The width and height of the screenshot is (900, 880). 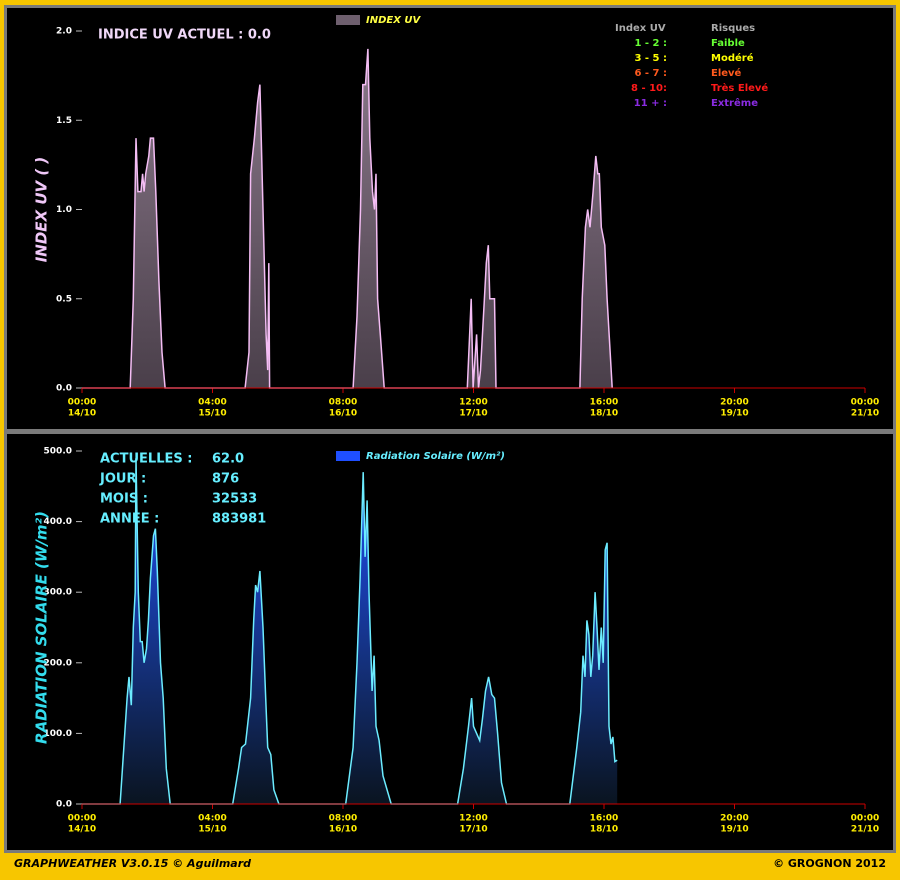 I want to click on legend-label: Radiation Solaire (W/m²), so click(x=435, y=456).